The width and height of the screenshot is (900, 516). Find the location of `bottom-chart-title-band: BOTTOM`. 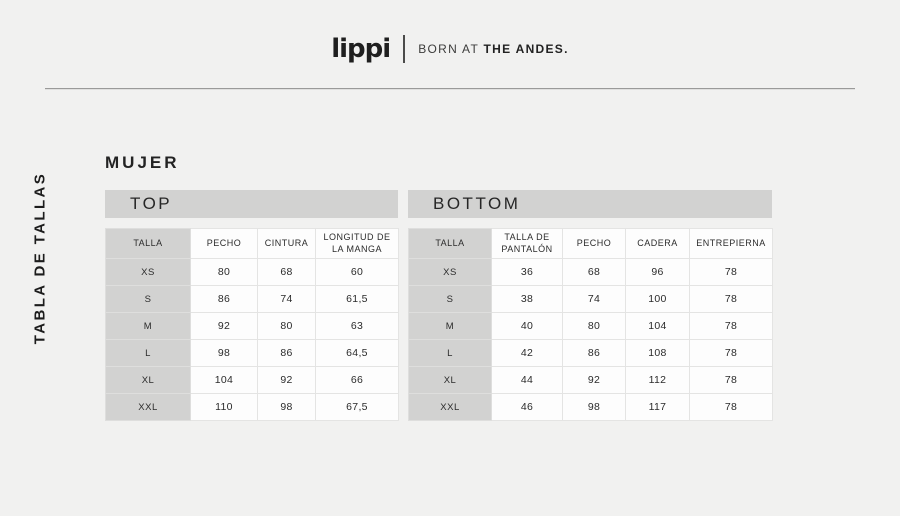

bottom-chart-title-band: BOTTOM is located at coordinates (590, 204).